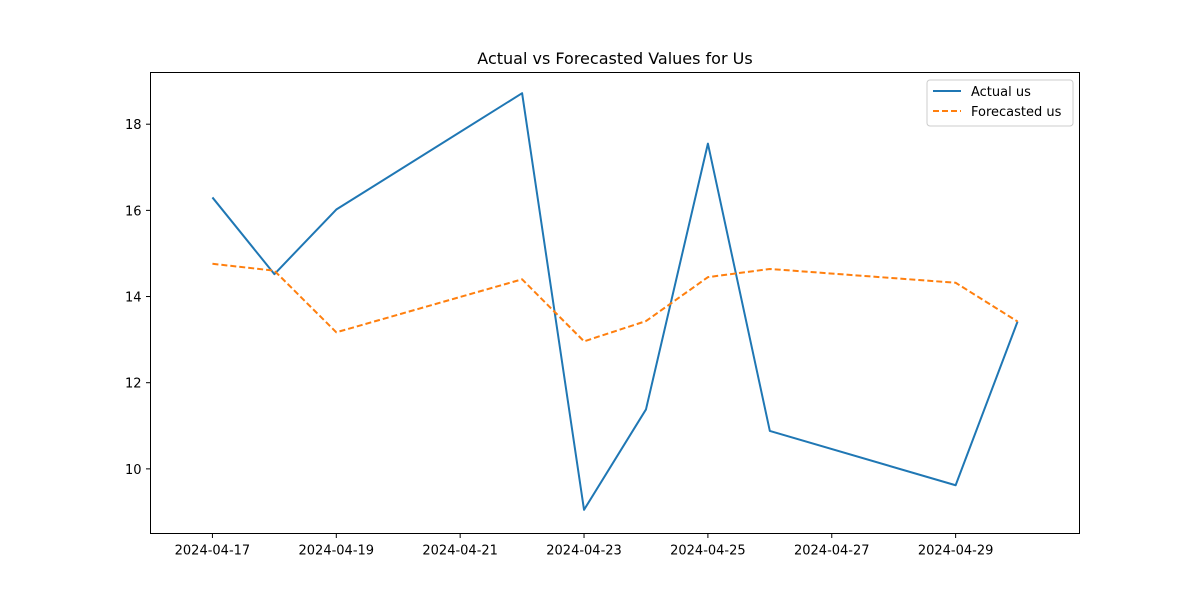  I want to click on legend-box, so click(1000, 103).